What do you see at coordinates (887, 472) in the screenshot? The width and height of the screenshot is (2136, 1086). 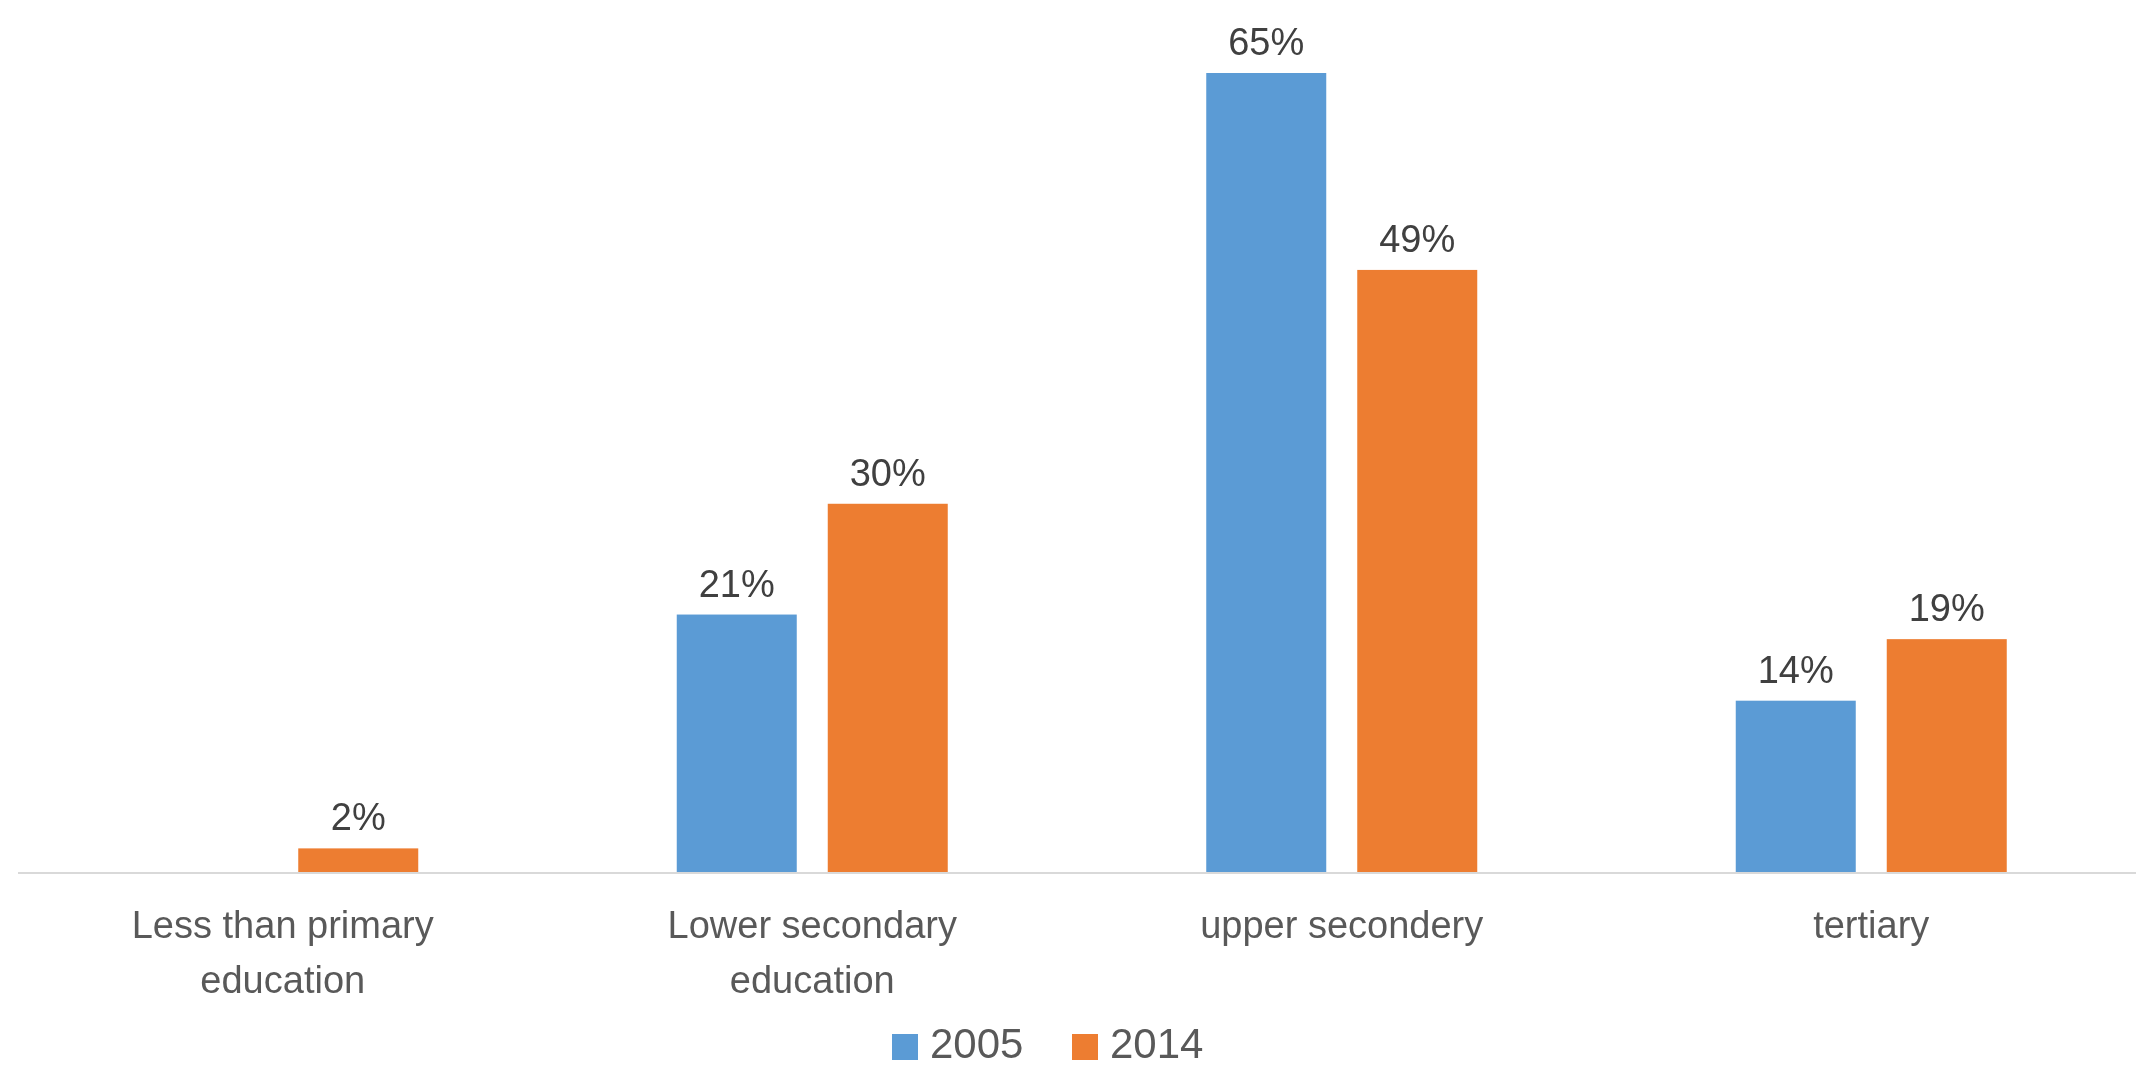 I see `data-label: 30%` at bounding box center [887, 472].